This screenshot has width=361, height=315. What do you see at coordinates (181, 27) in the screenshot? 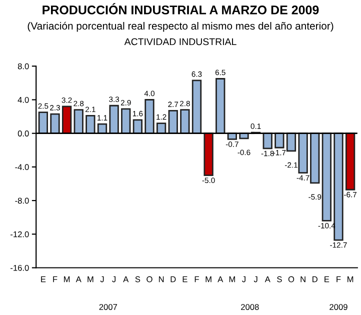
I see `chart-subtitle: (Variación porcentual real respecto al mismo mes del año anterior)` at bounding box center [181, 27].